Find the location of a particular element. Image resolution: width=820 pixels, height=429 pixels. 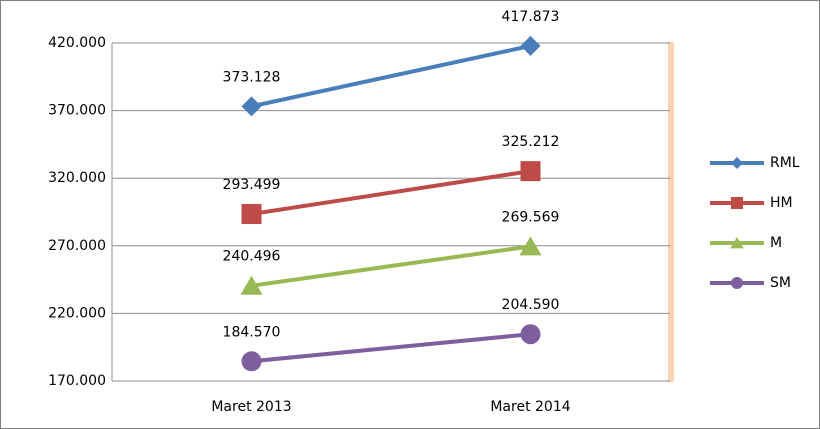

y-tick-label: 420.000 is located at coordinates (77, 43).